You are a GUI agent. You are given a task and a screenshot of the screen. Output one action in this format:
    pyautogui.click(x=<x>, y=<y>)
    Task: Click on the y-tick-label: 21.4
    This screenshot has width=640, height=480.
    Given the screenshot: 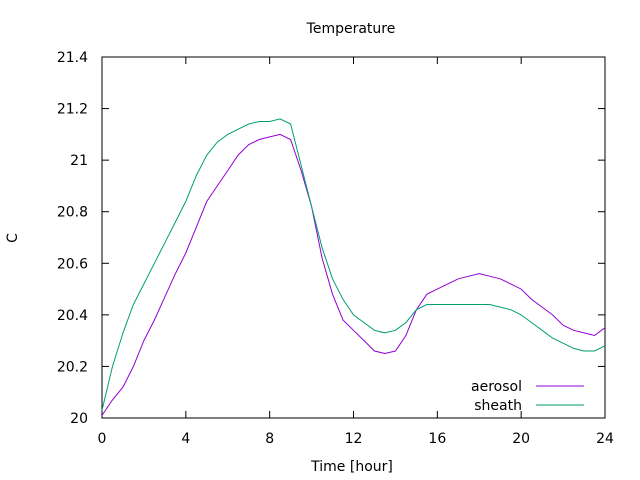 What is the action you would take?
    pyautogui.click(x=72, y=58)
    